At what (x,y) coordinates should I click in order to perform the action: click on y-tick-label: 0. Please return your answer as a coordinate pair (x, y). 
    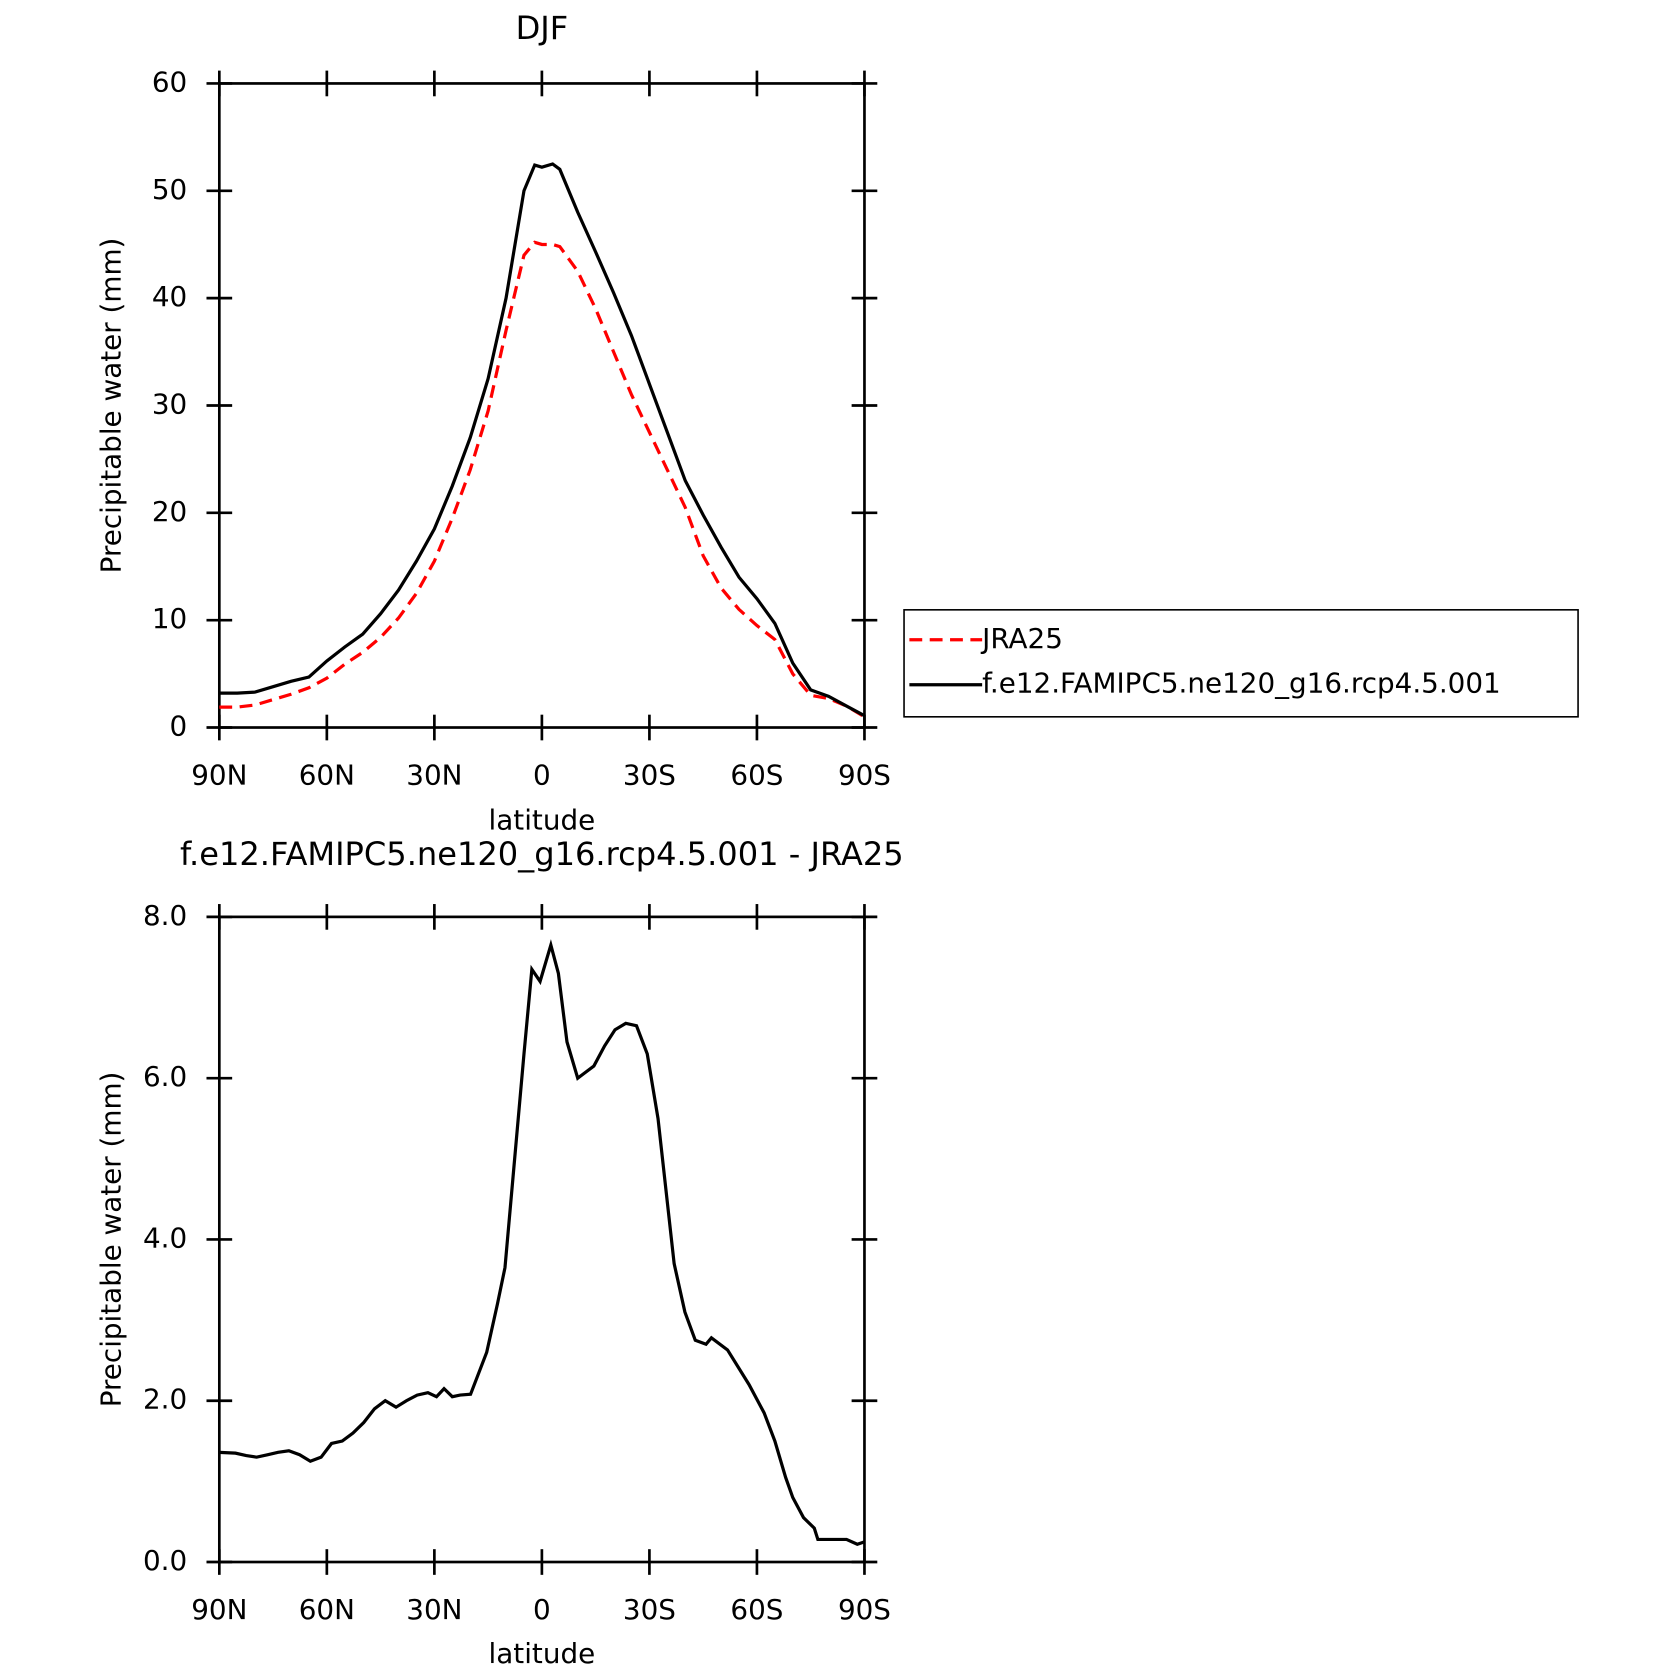
    Looking at the image, I should click on (179, 726).